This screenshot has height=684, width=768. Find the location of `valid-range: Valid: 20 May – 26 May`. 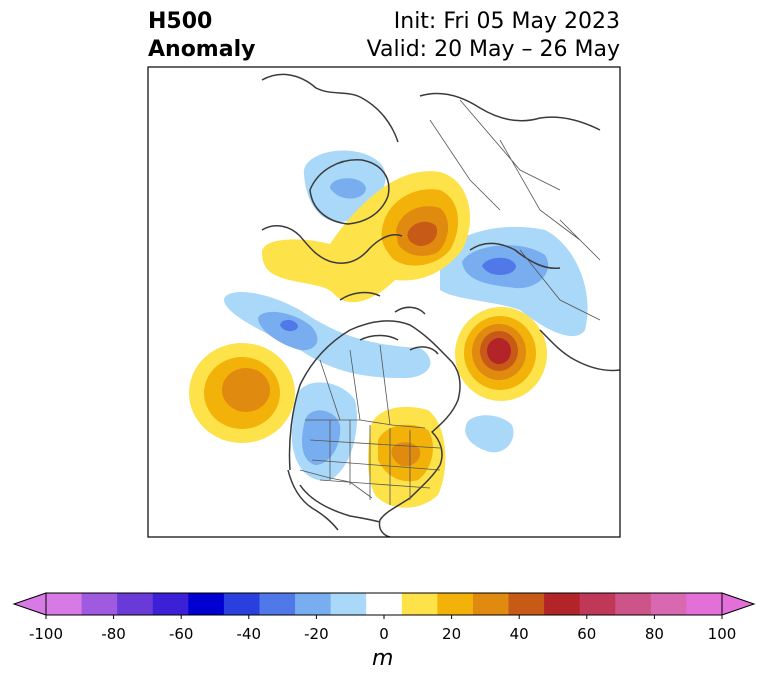

valid-range: Valid: 20 May – 26 May is located at coordinates (493, 49).